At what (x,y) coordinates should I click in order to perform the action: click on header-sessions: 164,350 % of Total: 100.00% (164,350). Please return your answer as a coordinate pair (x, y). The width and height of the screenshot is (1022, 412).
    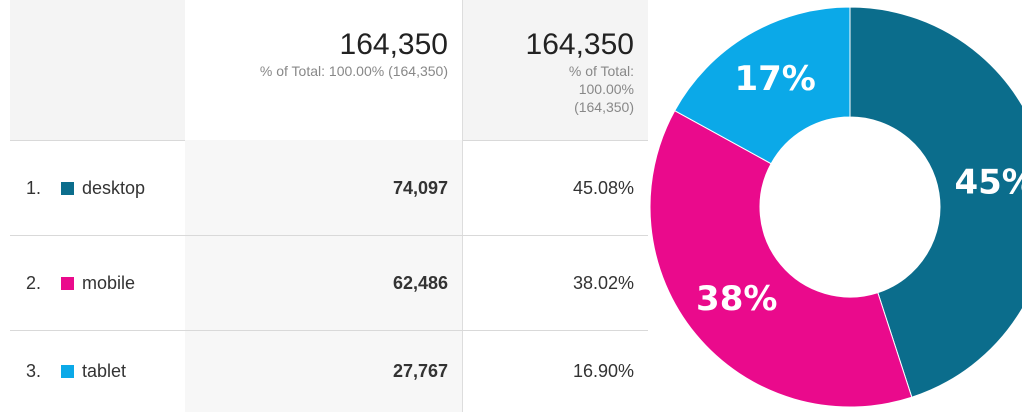
    Looking at the image, I should click on (323, 70).